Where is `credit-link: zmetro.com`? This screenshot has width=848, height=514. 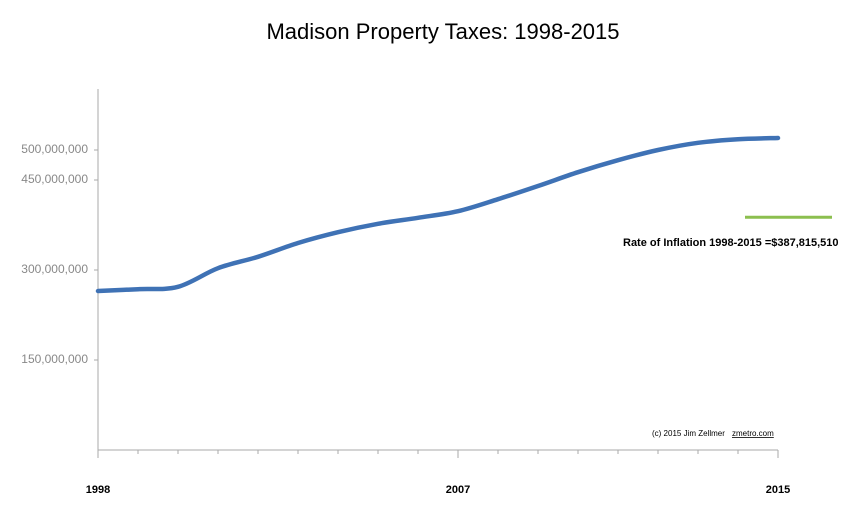
credit-link: zmetro.com is located at coordinates (753, 433).